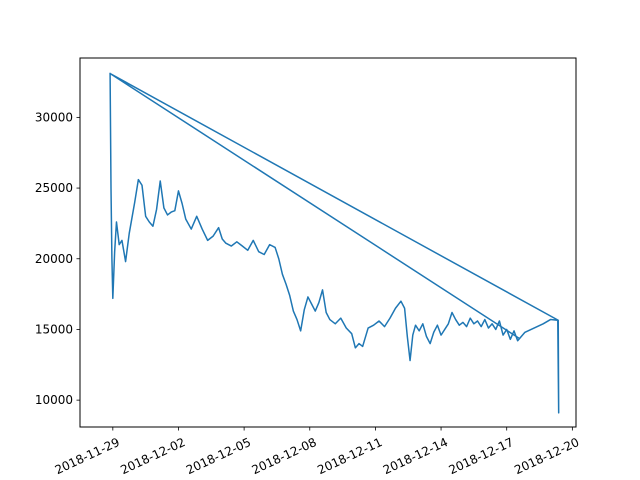 The width and height of the screenshot is (640, 480). Describe the element at coordinates (54, 329) in the screenshot. I see `y-tick-label: 15000` at that location.